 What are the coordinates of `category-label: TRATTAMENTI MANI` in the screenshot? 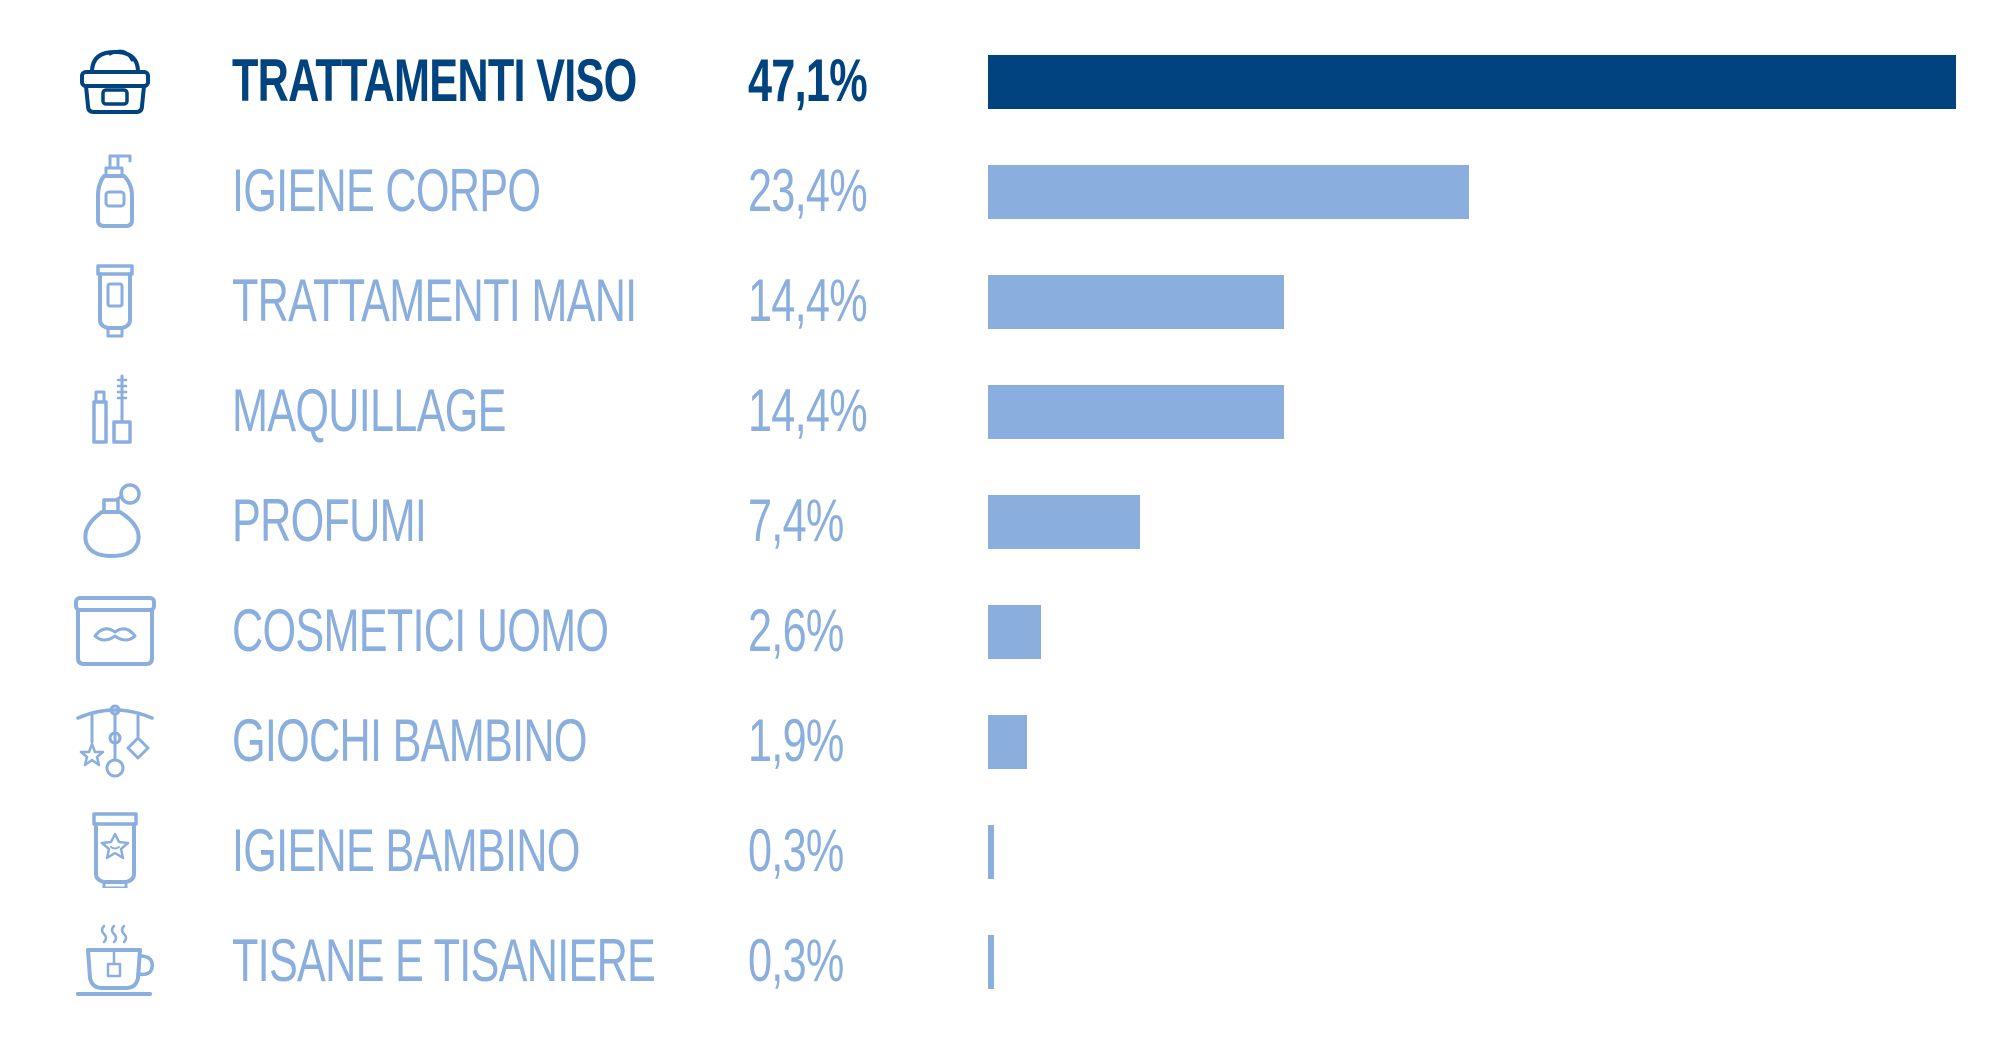 It's located at (434, 300).